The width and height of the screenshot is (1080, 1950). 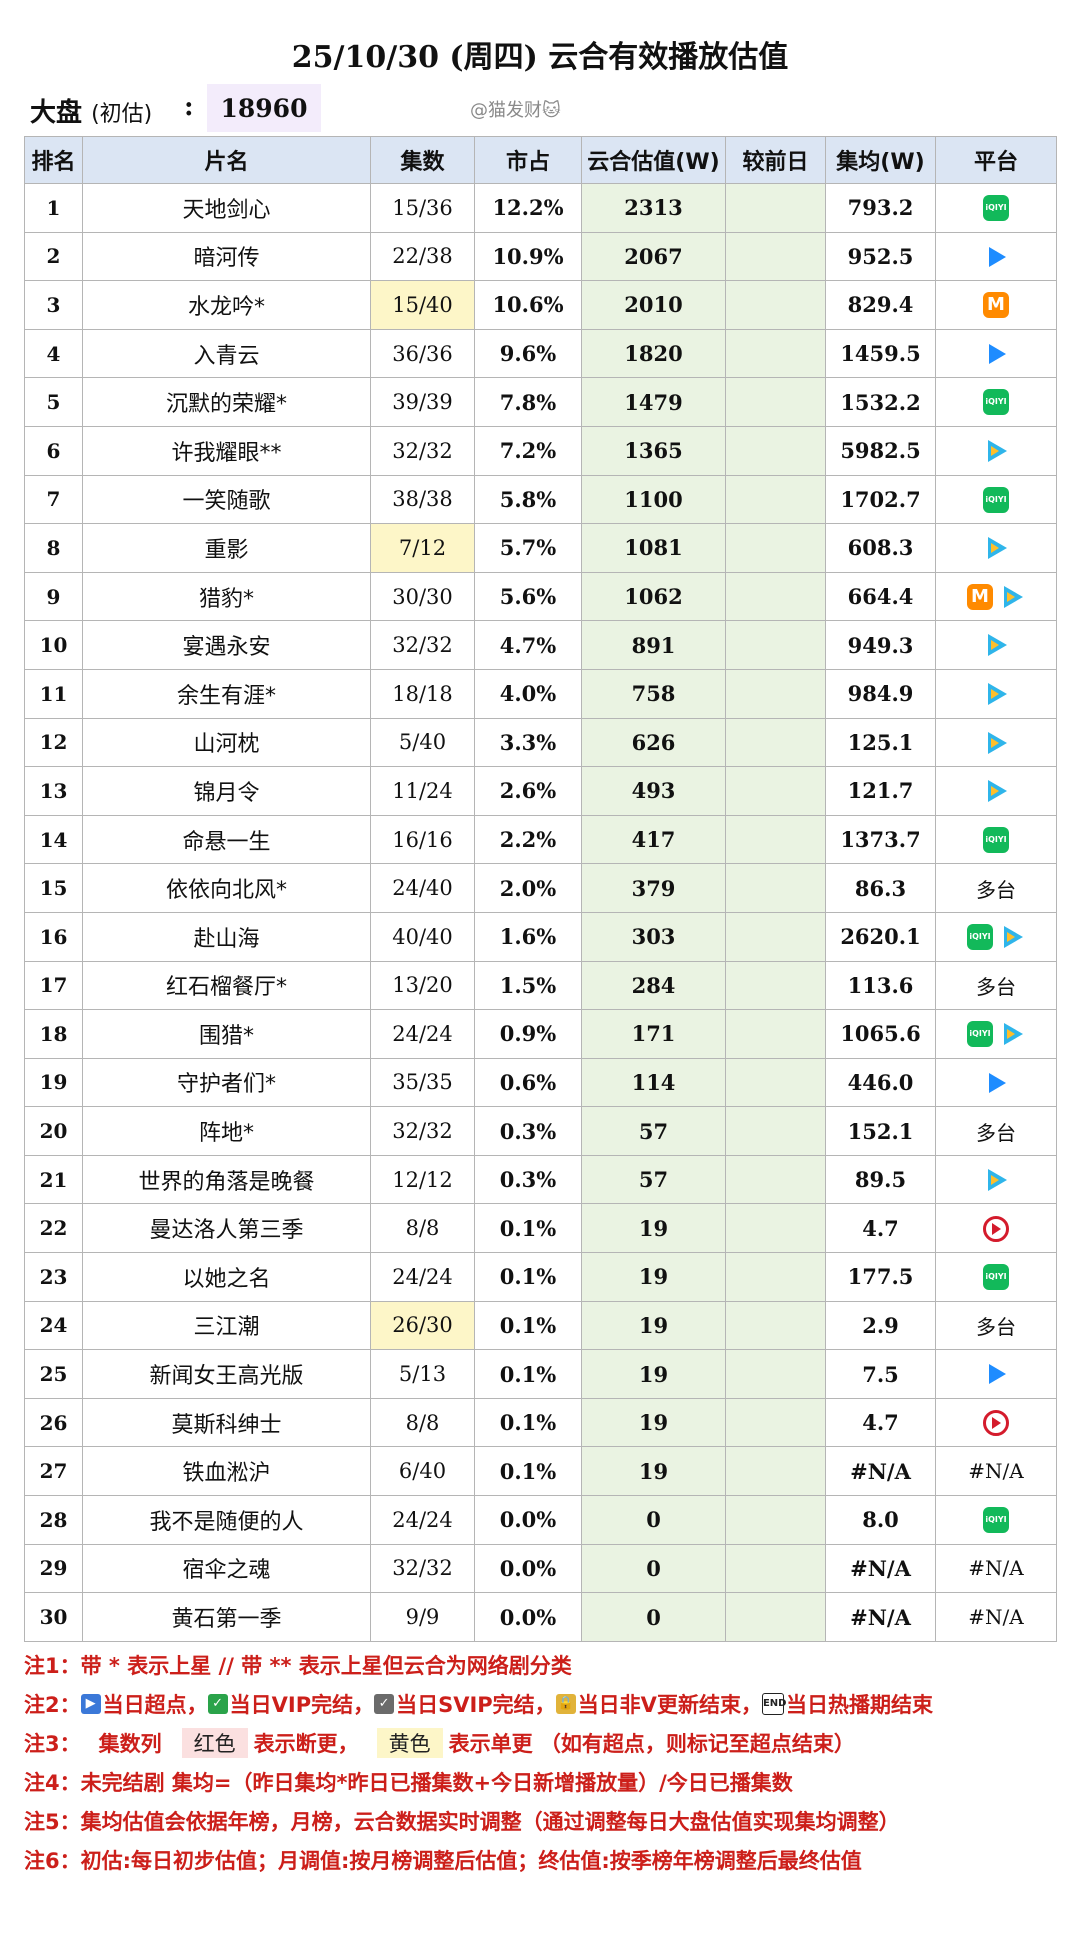 What do you see at coordinates (53, 888) in the screenshot?
I see `rank-cell: 15` at bounding box center [53, 888].